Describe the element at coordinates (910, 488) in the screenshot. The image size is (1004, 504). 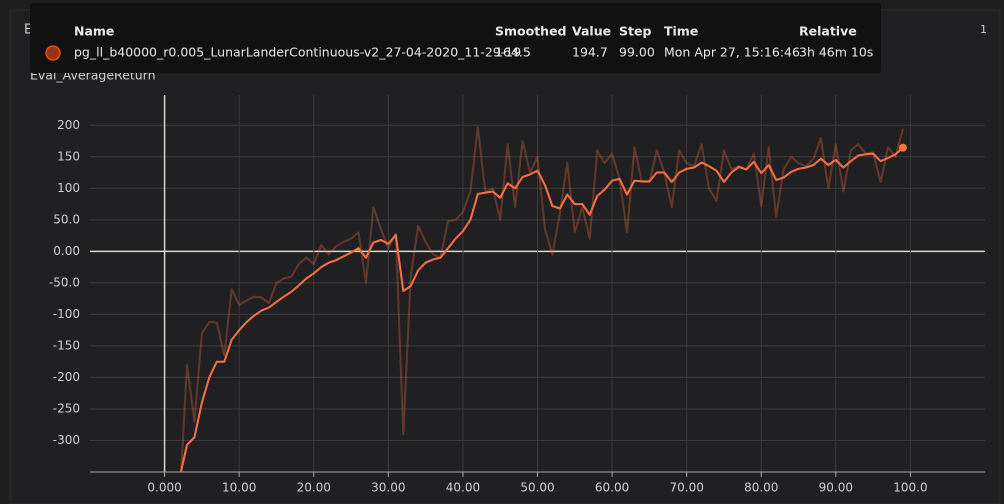
I see `x-tick-label: 100.0` at that location.